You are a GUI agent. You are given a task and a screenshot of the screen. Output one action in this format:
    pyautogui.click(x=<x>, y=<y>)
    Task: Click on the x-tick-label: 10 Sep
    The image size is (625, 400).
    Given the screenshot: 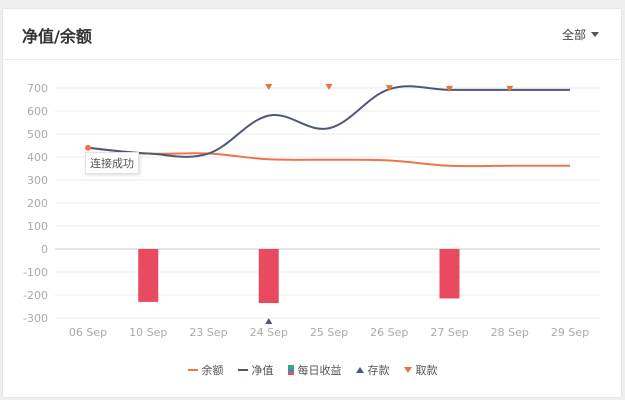 What is the action you would take?
    pyautogui.click(x=148, y=332)
    